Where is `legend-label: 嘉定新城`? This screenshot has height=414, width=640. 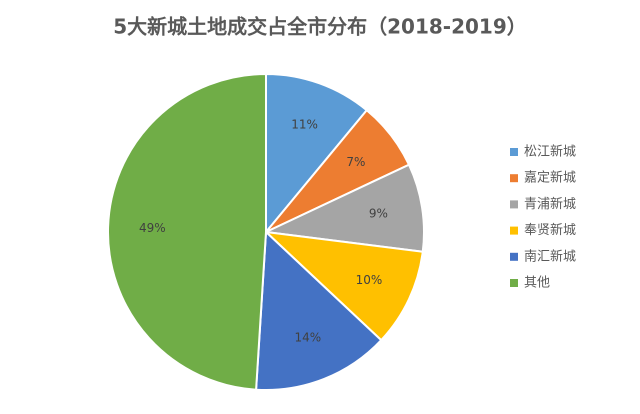 legend-label: 嘉定新城 is located at coordinates (550, 178).